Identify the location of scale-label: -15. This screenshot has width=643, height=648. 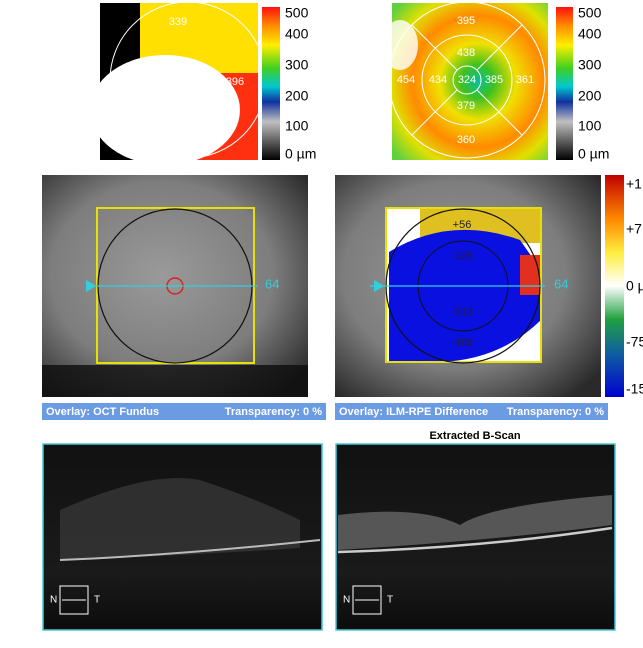
(634, 389).